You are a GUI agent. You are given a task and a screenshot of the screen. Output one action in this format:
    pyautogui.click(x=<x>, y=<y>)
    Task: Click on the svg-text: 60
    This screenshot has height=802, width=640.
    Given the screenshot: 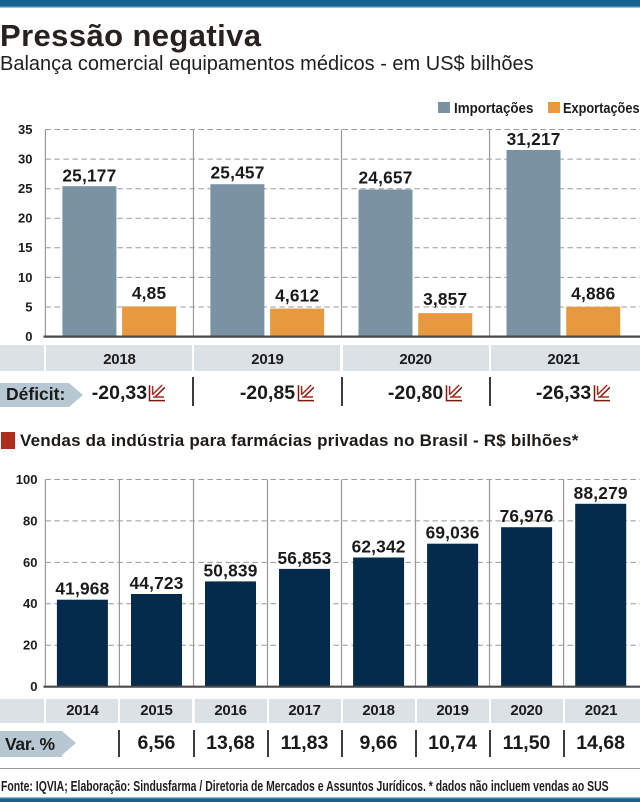 What is the action you would take?
    pyautogui.click(x=30, y=562)
    